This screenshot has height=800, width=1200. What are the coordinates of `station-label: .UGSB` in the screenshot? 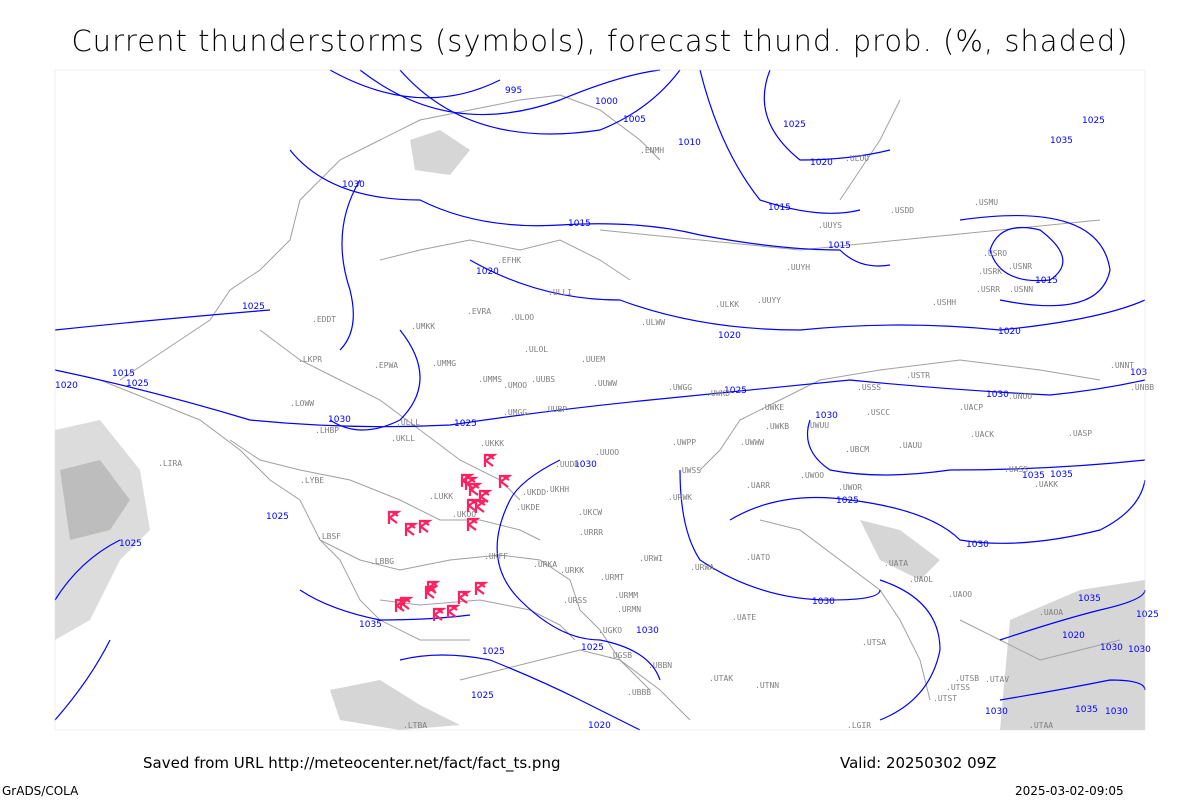 It's located at (620, 655).